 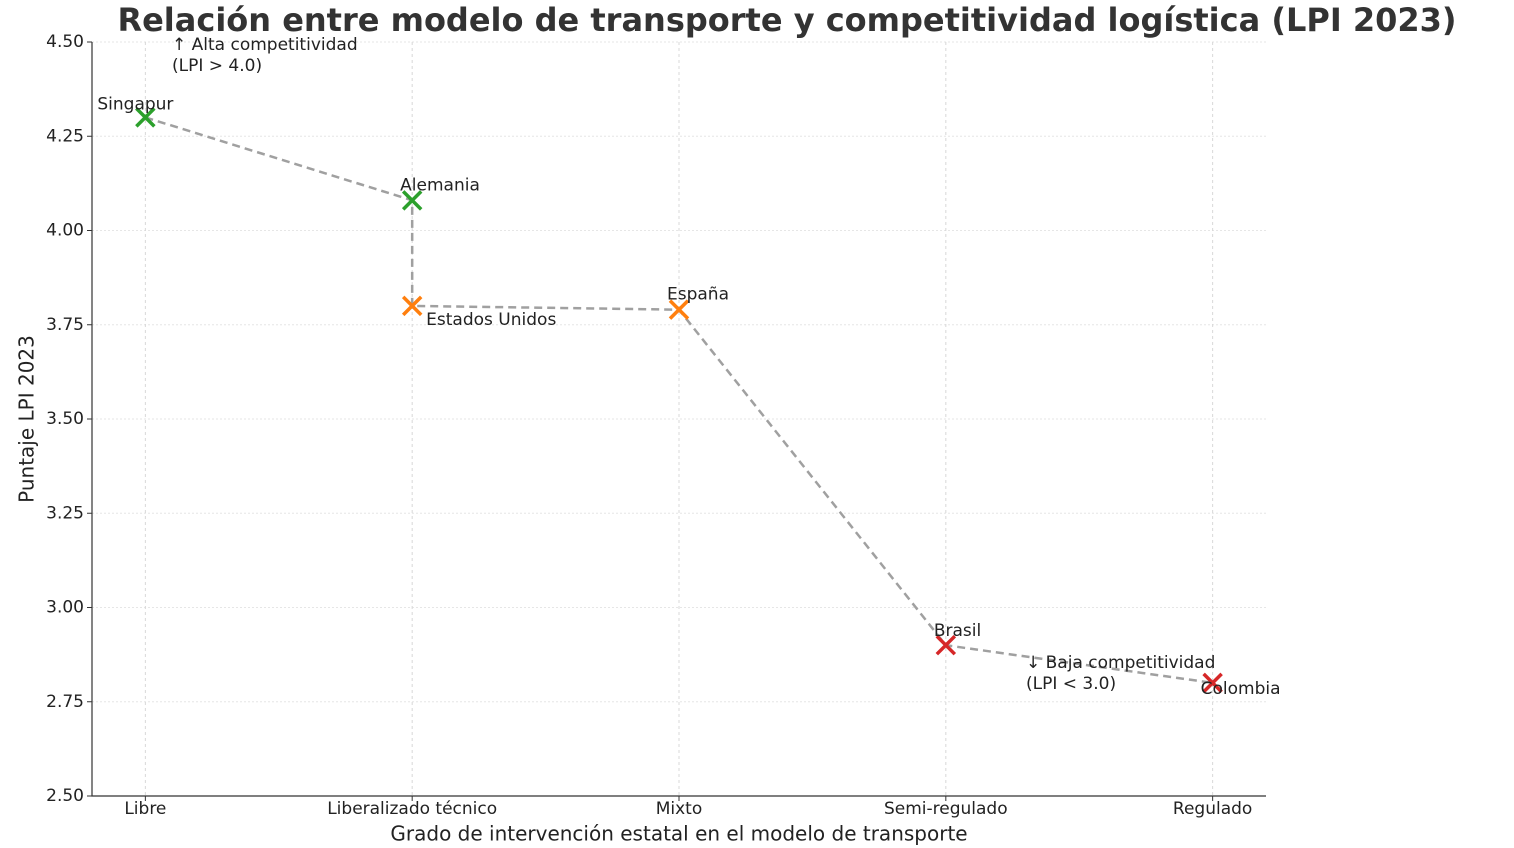 I want to click on point-label: Colombia, so click(x=1241, y=689).